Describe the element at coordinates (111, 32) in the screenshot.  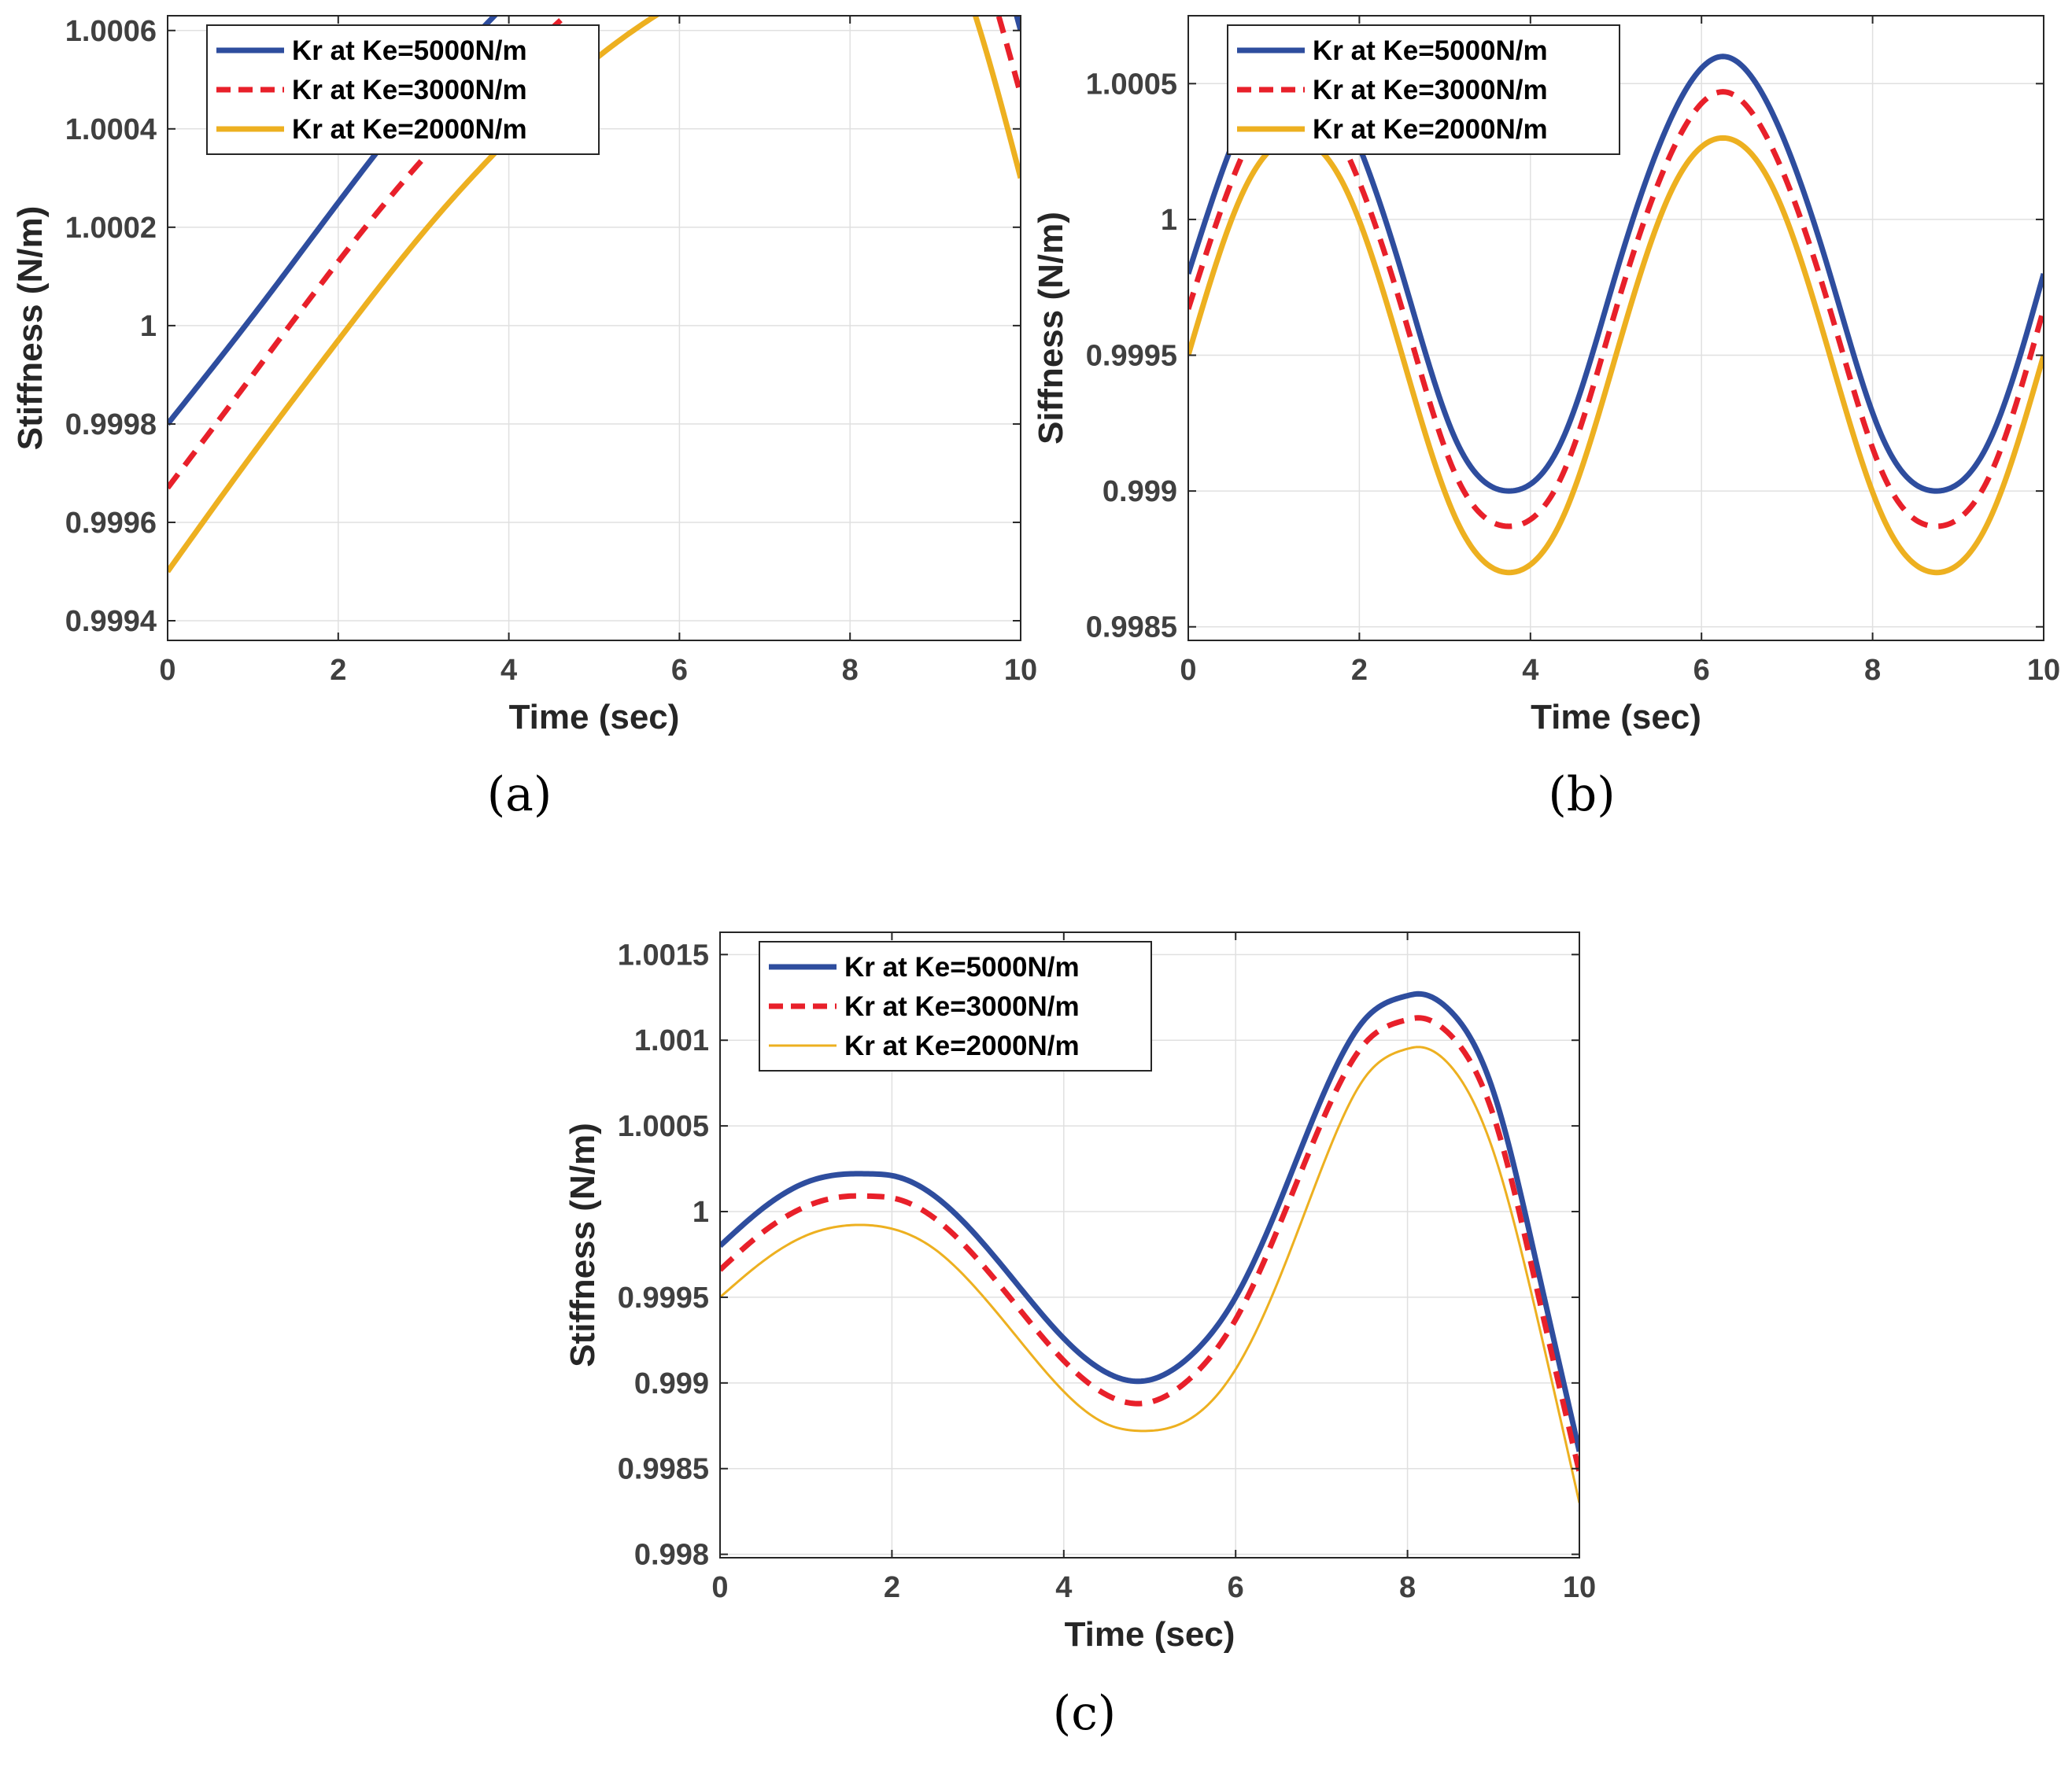
I see `y-tick-label: 1.0006` at that location.